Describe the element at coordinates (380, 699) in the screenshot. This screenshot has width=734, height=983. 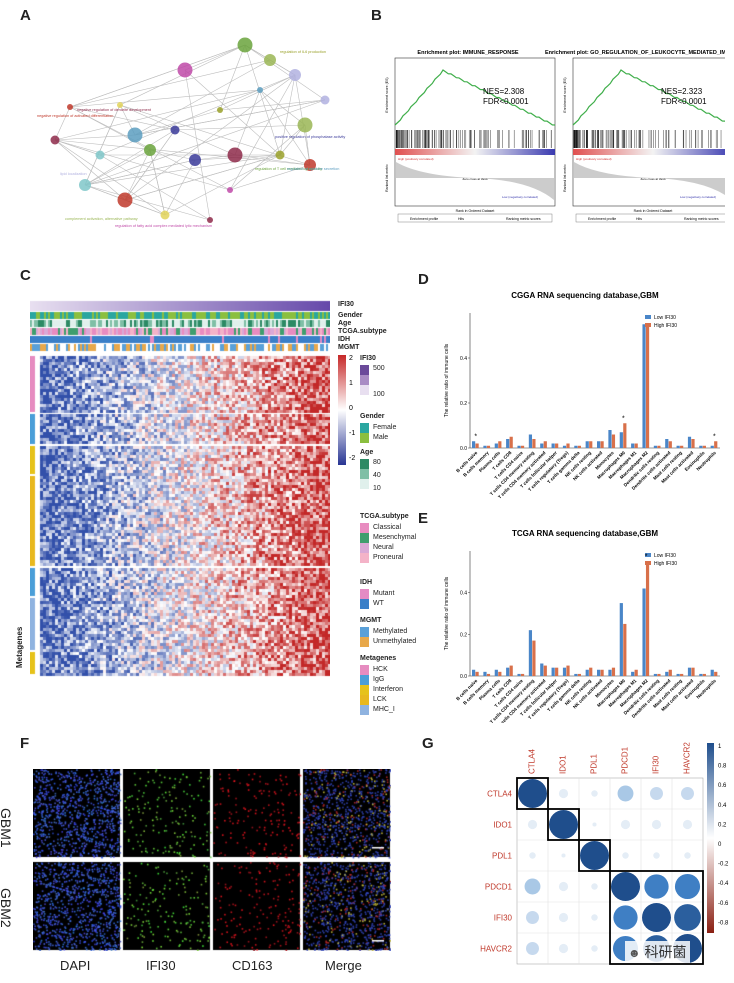
I see `legend-item: LCK` at that location.